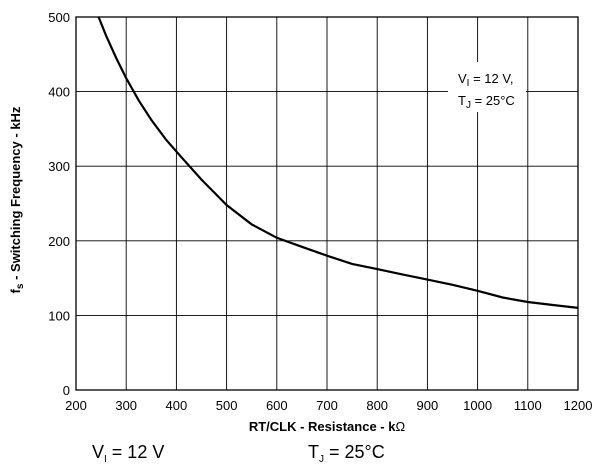  What do you see at coordinates (17, 199) in the screenshot?
I see `y-axis-title: fs - Switching Frequency - kHz` at bounding box center [17, 199].